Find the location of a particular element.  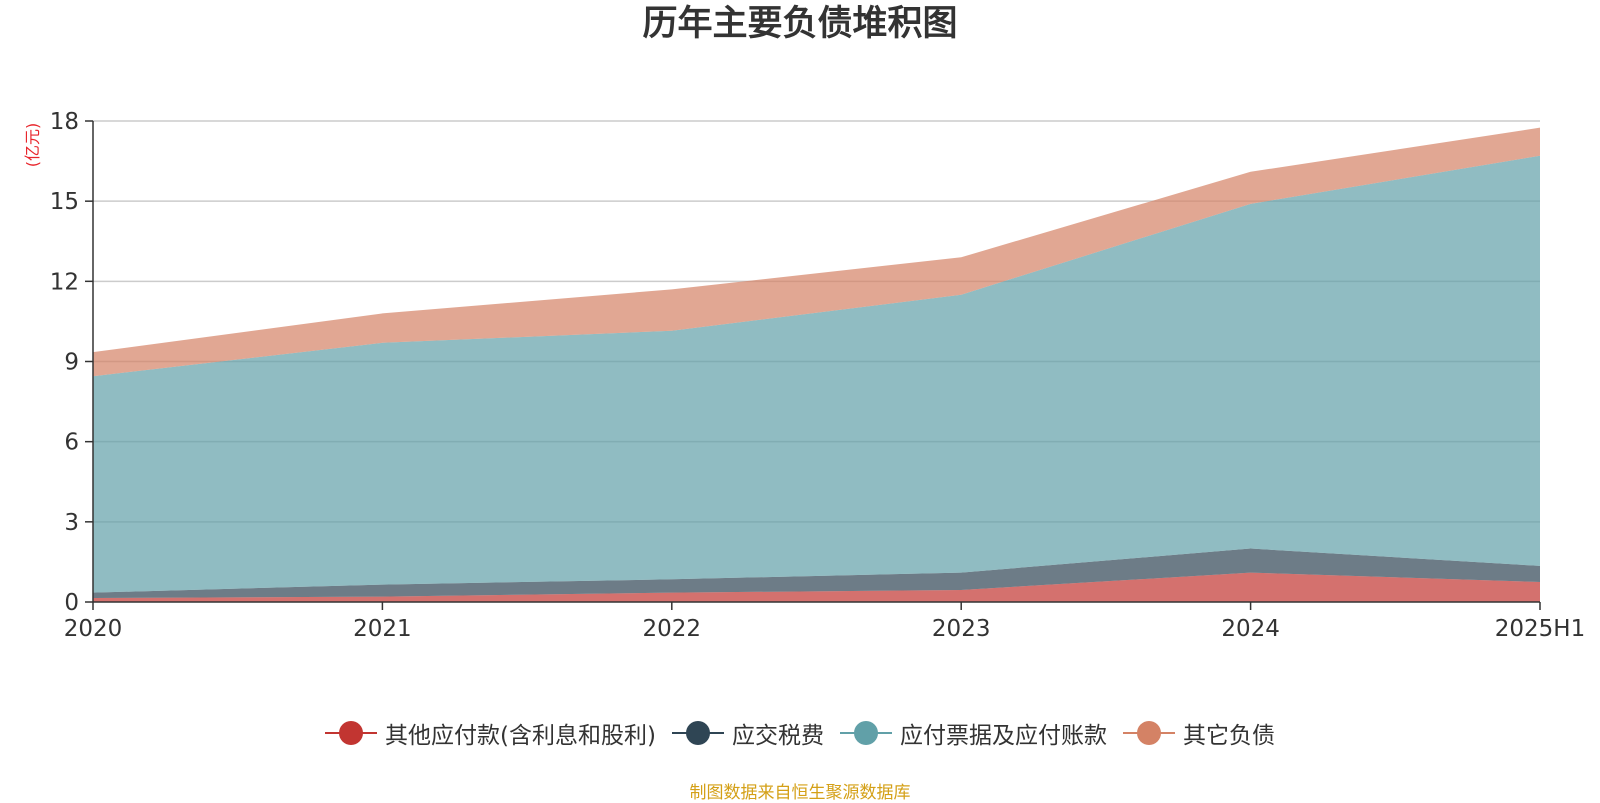

x-tick-label: 2021 is located at coordinates (382, 629).